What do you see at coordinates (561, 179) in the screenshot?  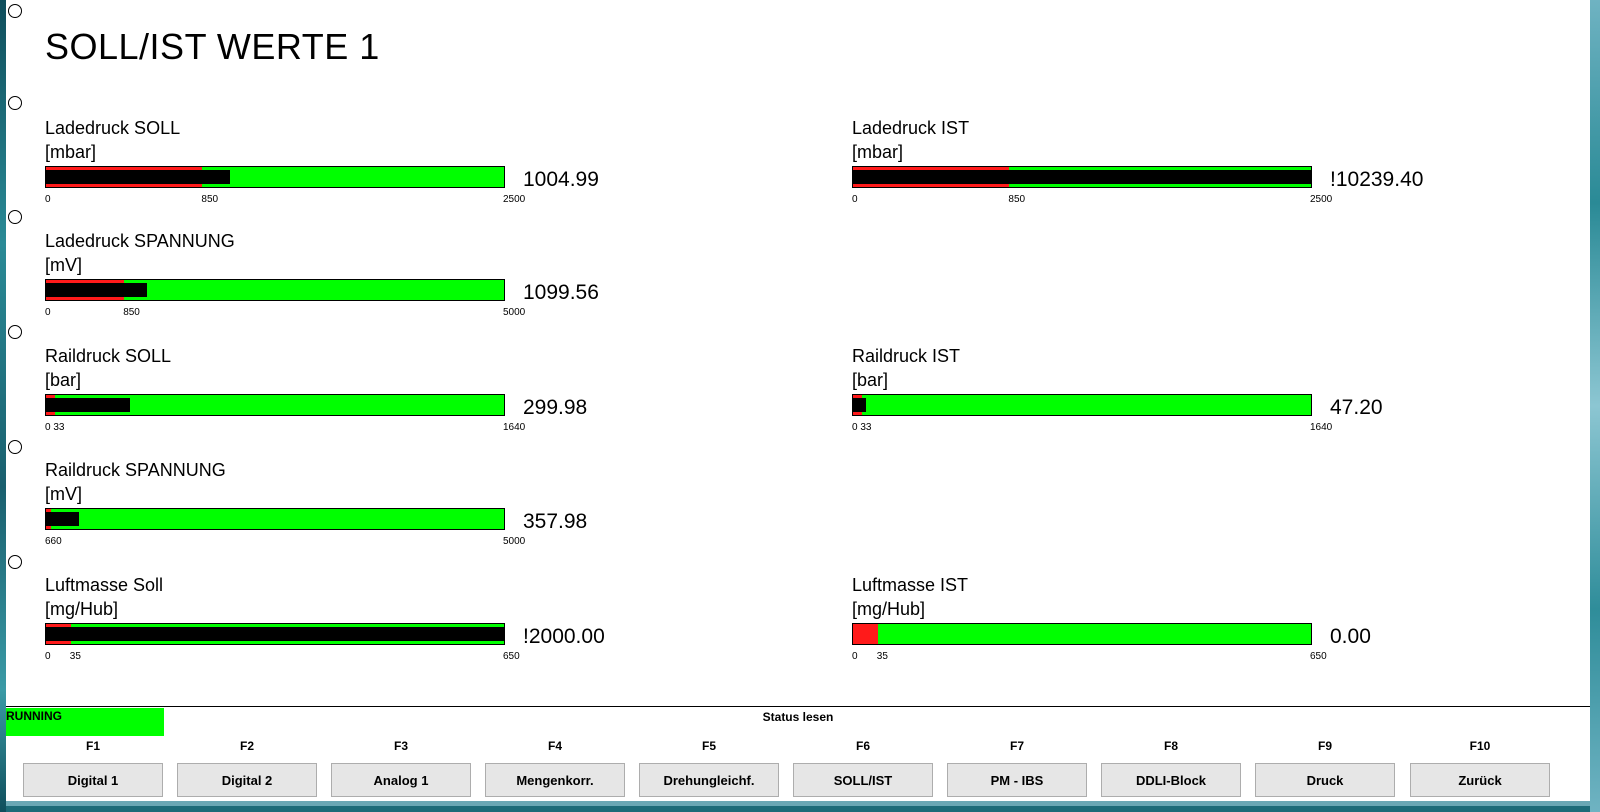 I see `gauge-value: 1004.99` at bounding box center [561, 179].